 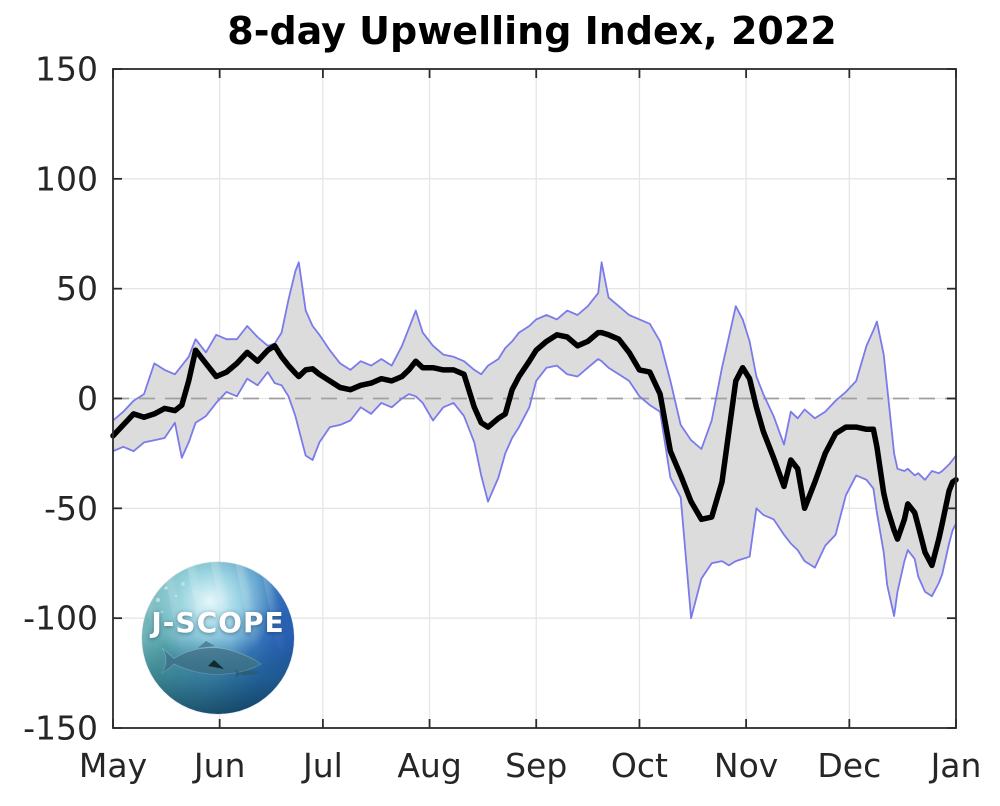 I want to click on x-tick-label: Jun, so click(x=219, y=765).